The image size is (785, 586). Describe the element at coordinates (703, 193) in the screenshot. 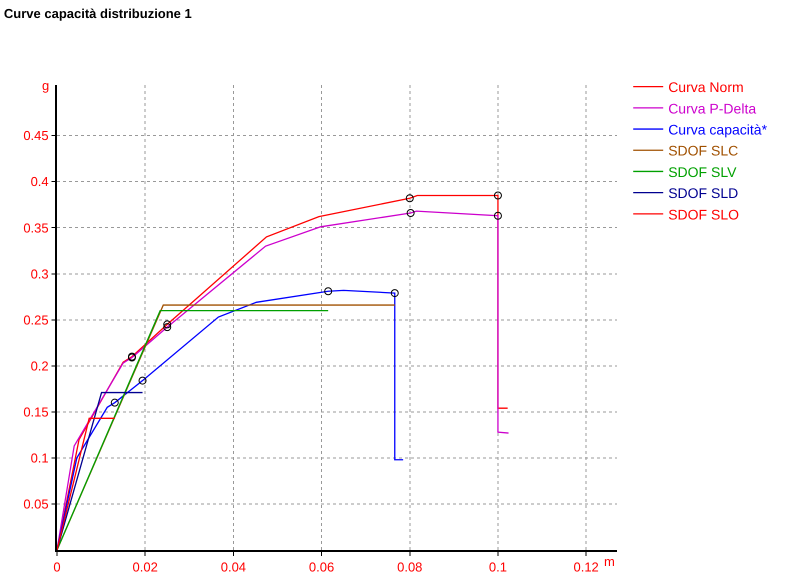

I see `legend-label: SDOF SLD` at that location.